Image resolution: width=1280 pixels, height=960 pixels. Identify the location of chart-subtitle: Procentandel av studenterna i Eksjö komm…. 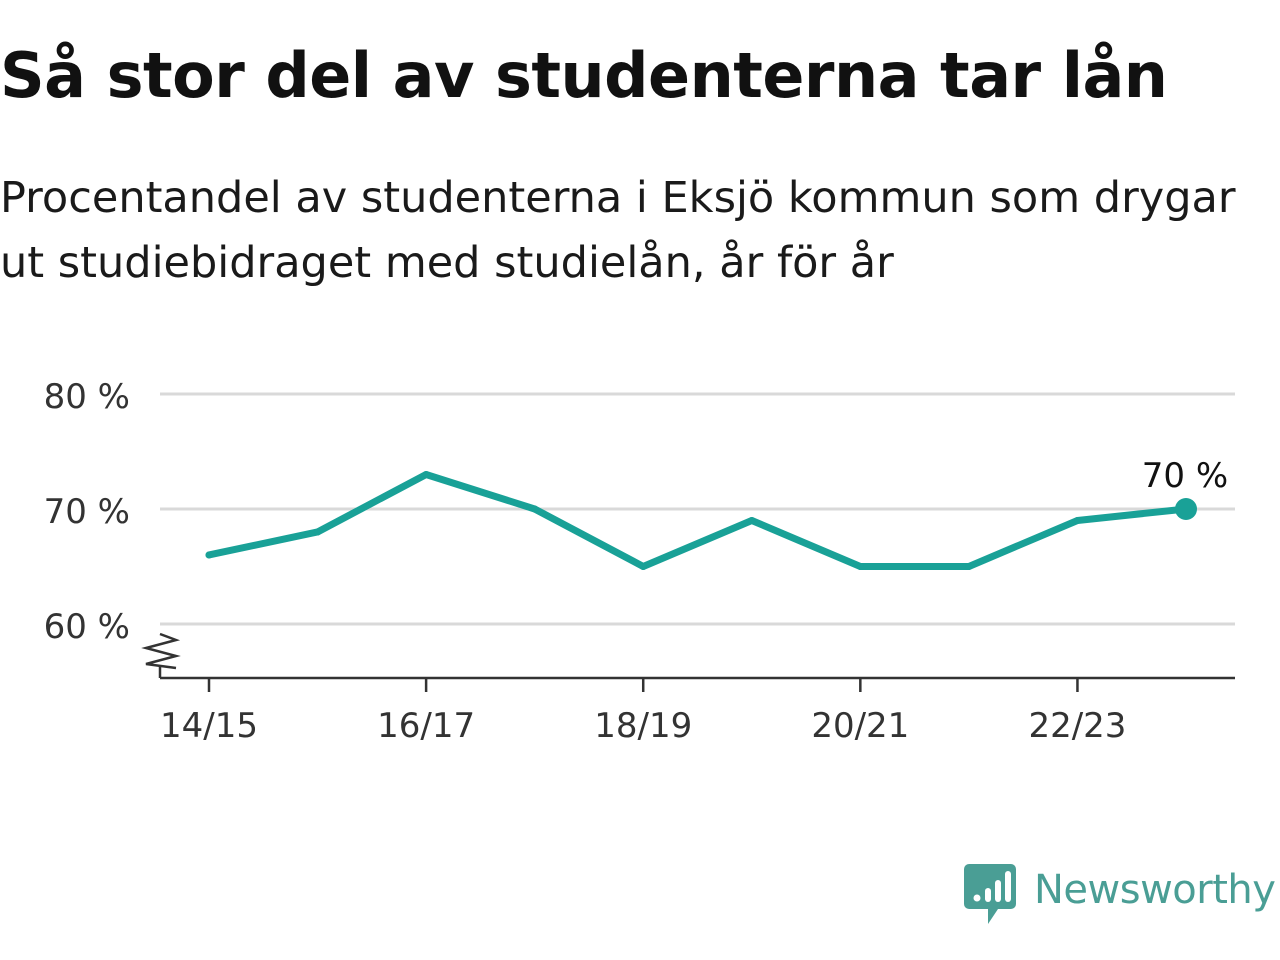
(618, 230).